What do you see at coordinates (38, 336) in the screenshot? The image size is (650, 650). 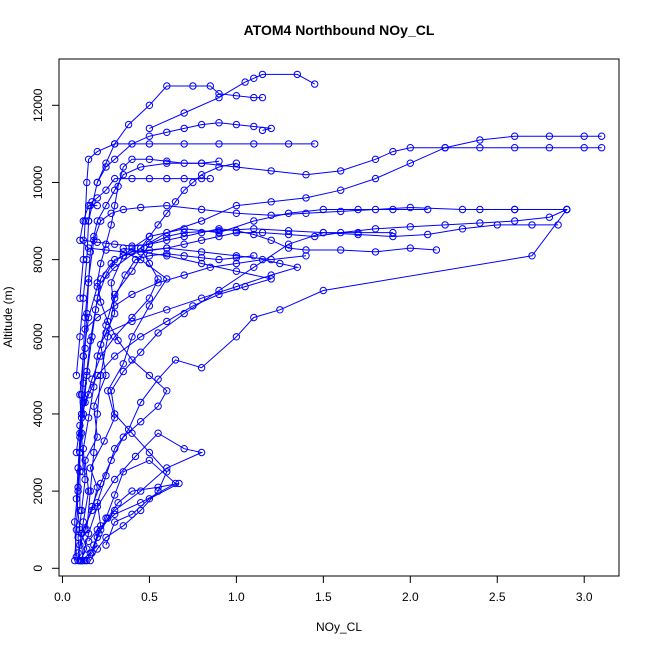 I see `y-tick-label: 6000` at bounding box center [38, 336].